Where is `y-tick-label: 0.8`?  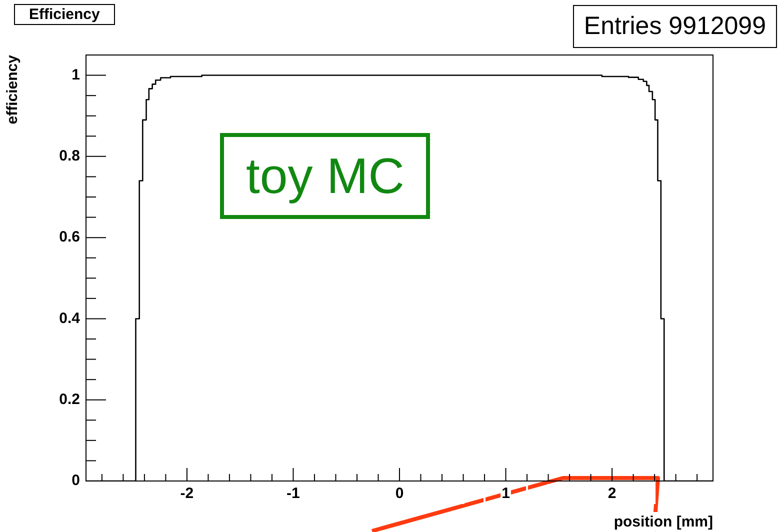
y-tick-label: 0.8 is located at coordinates (69, 156).